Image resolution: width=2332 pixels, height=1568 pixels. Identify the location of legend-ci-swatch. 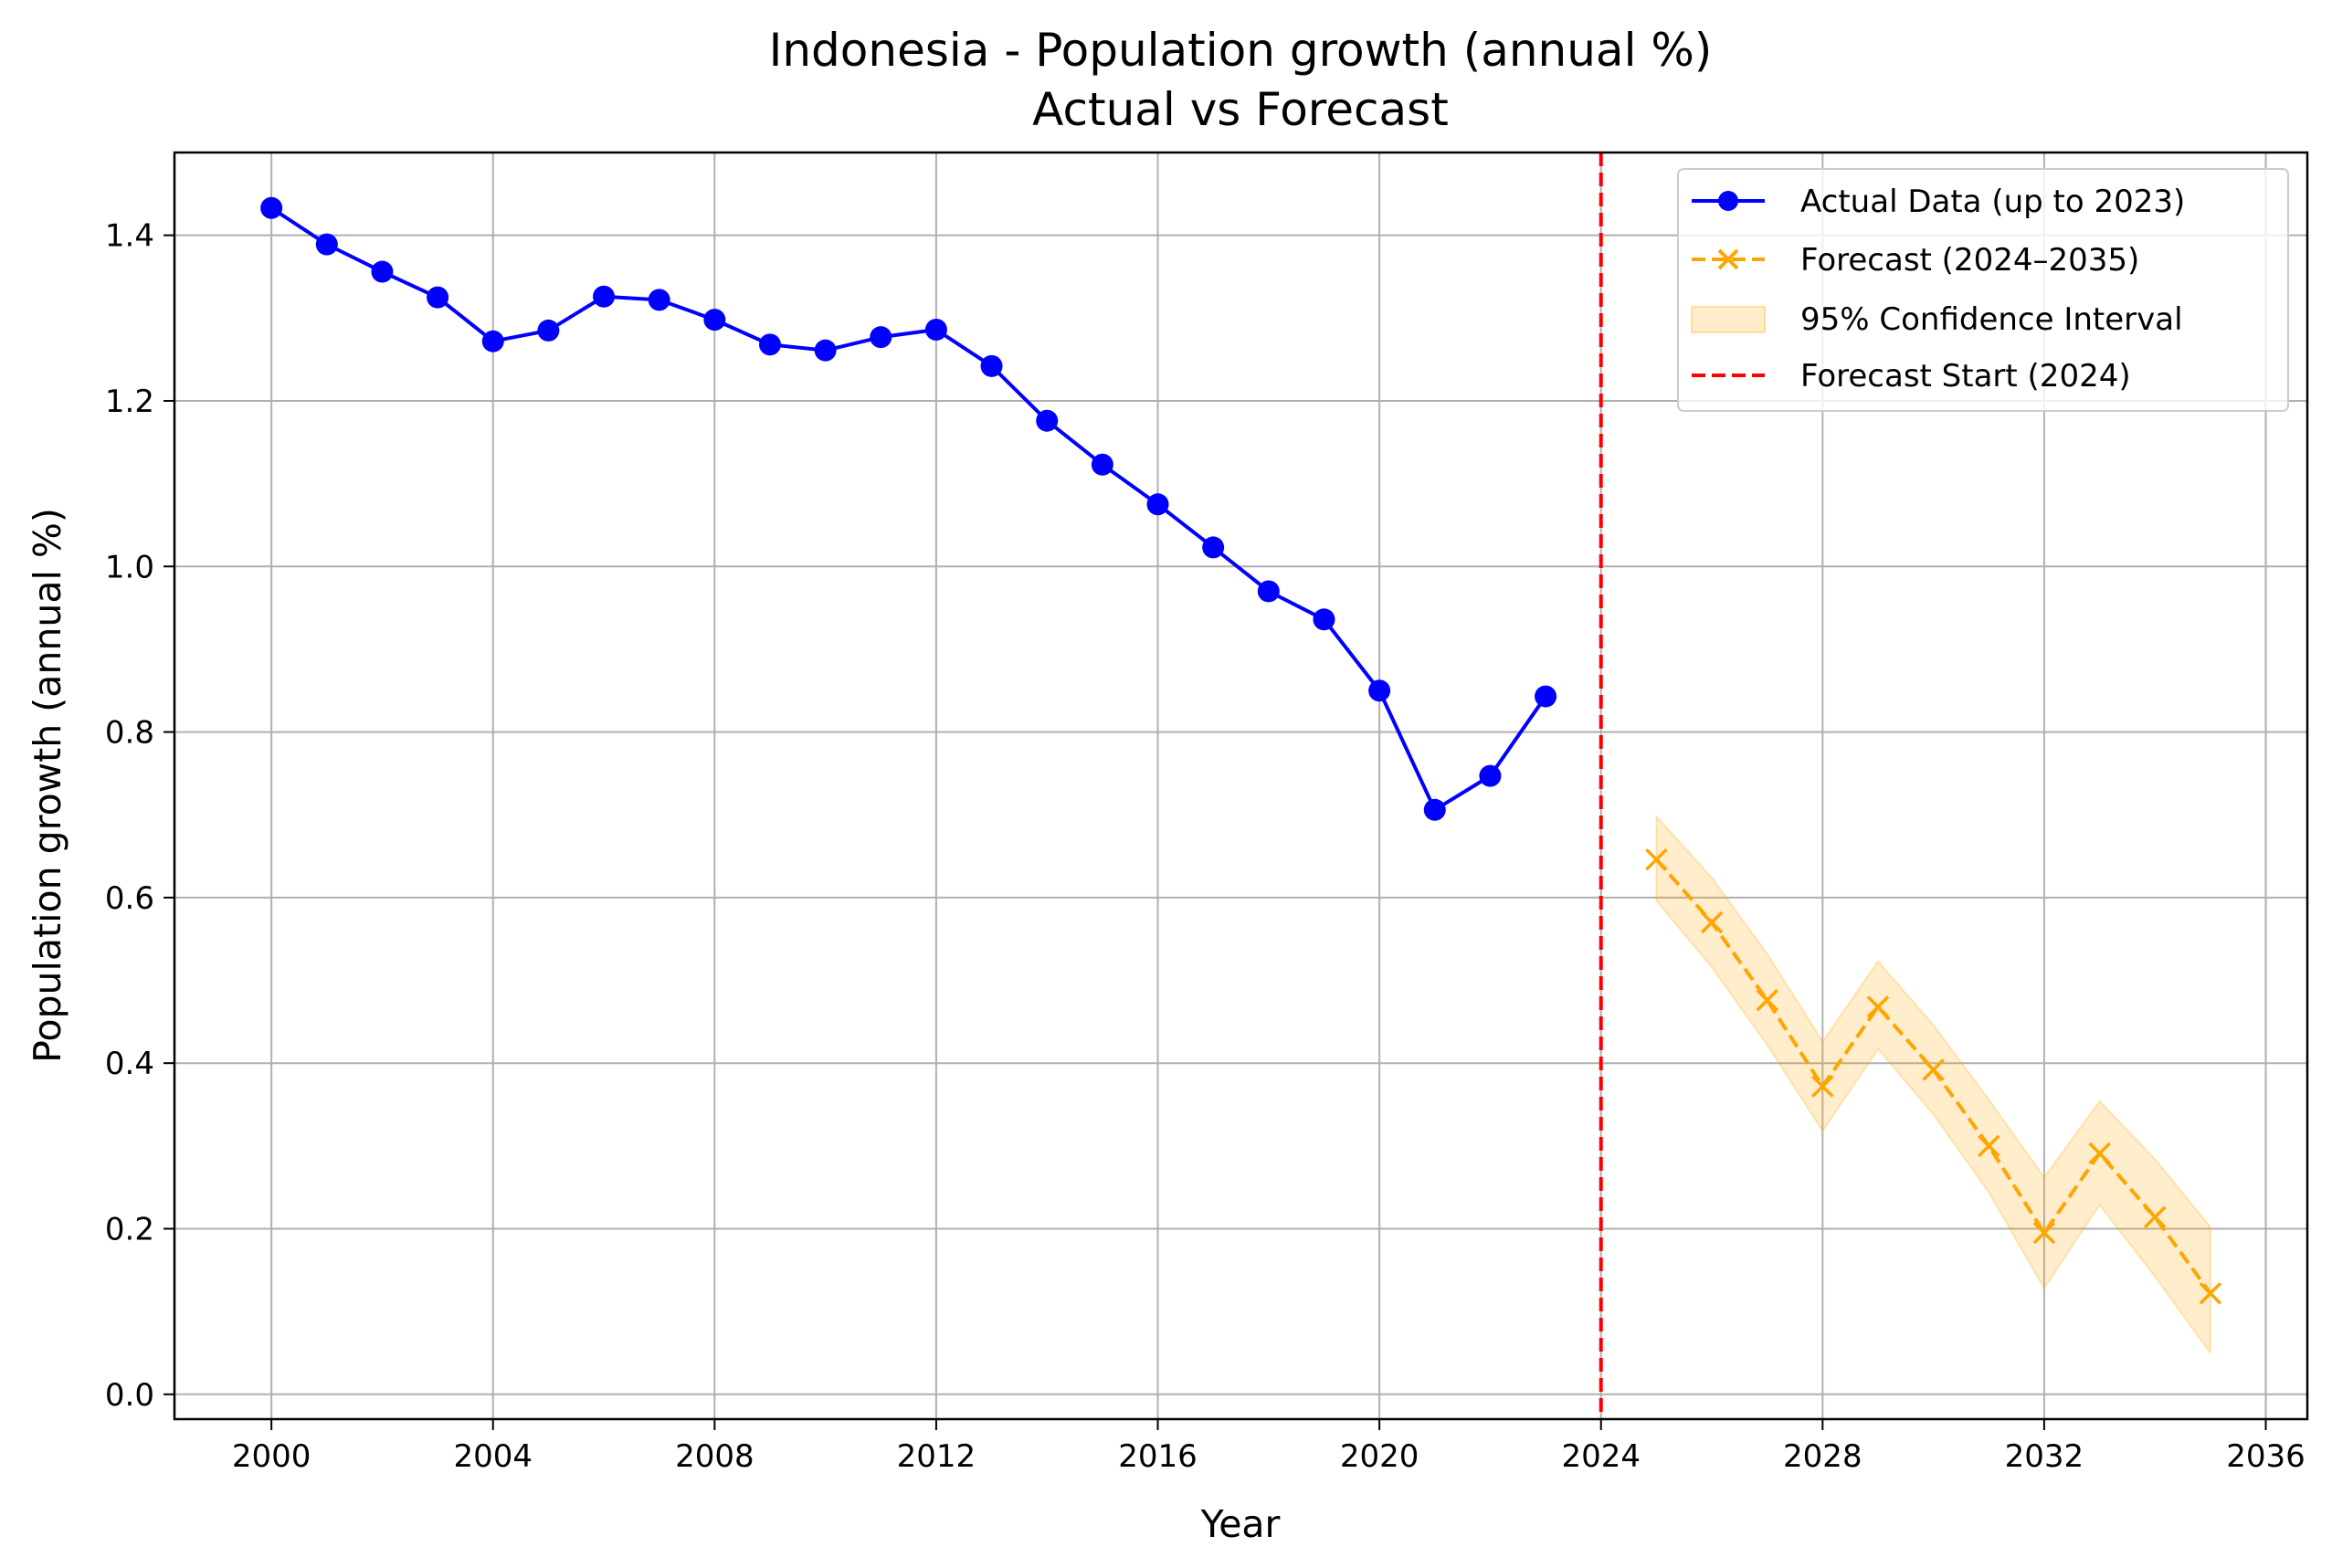
(1728, 319).